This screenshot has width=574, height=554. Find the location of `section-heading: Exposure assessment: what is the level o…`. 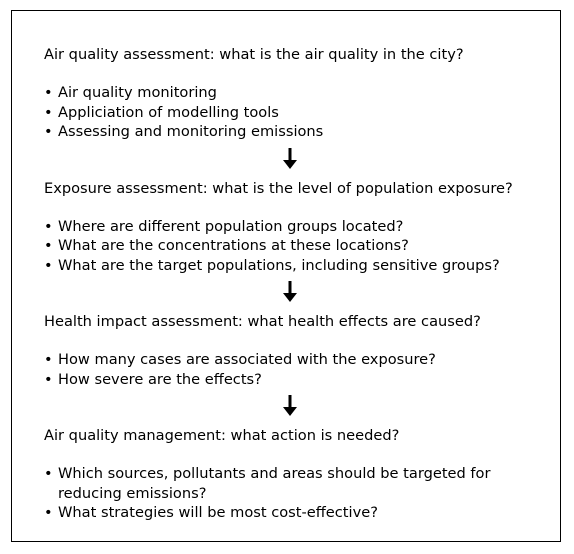

section-heading: Exposure assessment: what is the level o… is located at coordinates (278, 188).